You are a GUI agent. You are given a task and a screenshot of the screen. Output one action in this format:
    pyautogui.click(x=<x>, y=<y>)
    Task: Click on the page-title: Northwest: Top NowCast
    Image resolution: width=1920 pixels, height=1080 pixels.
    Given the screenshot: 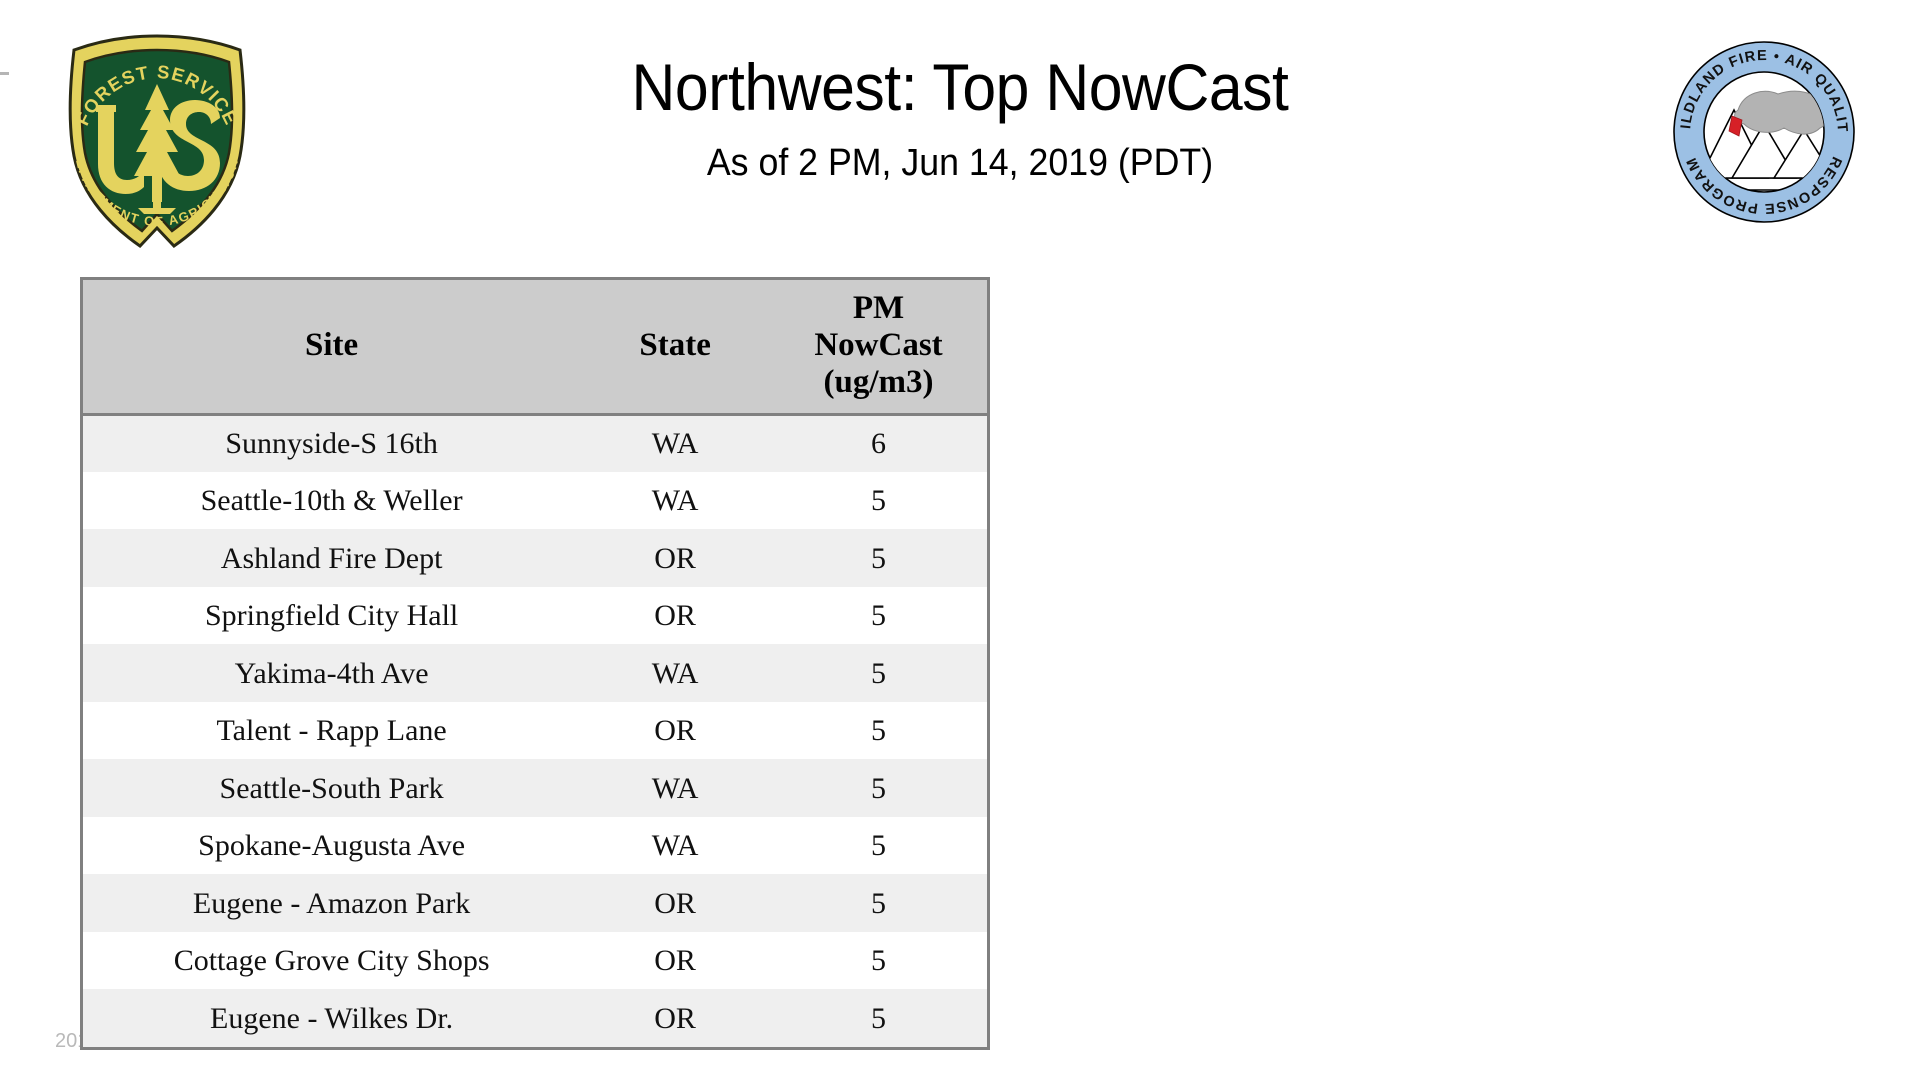 What is the action you would take?
    pyautogui.click(x=960, y=87)
    